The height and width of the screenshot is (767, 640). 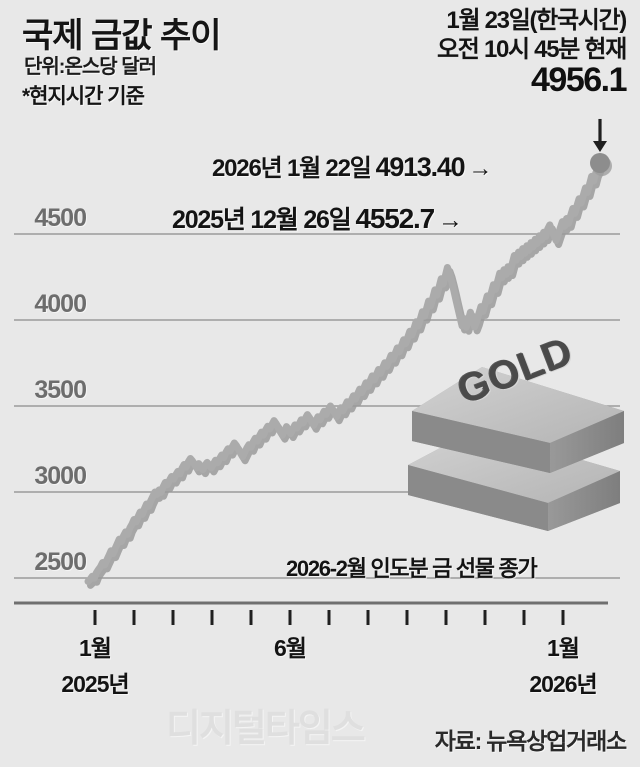 What do you see at coordinates (90, 67) in the screenshot?
I see `unit-subtitle: 단위:온스당 달러` at bounding box center [90, 67].